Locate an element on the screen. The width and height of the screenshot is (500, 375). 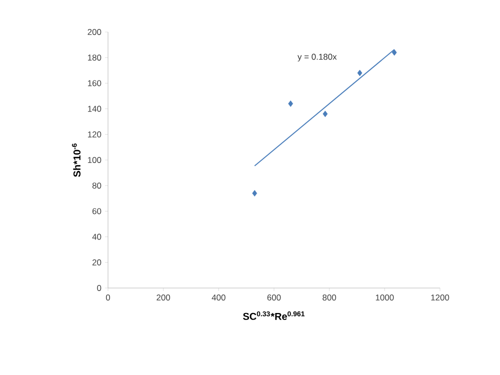
y-tick-label: 40 is located at coordinates (97, 237).